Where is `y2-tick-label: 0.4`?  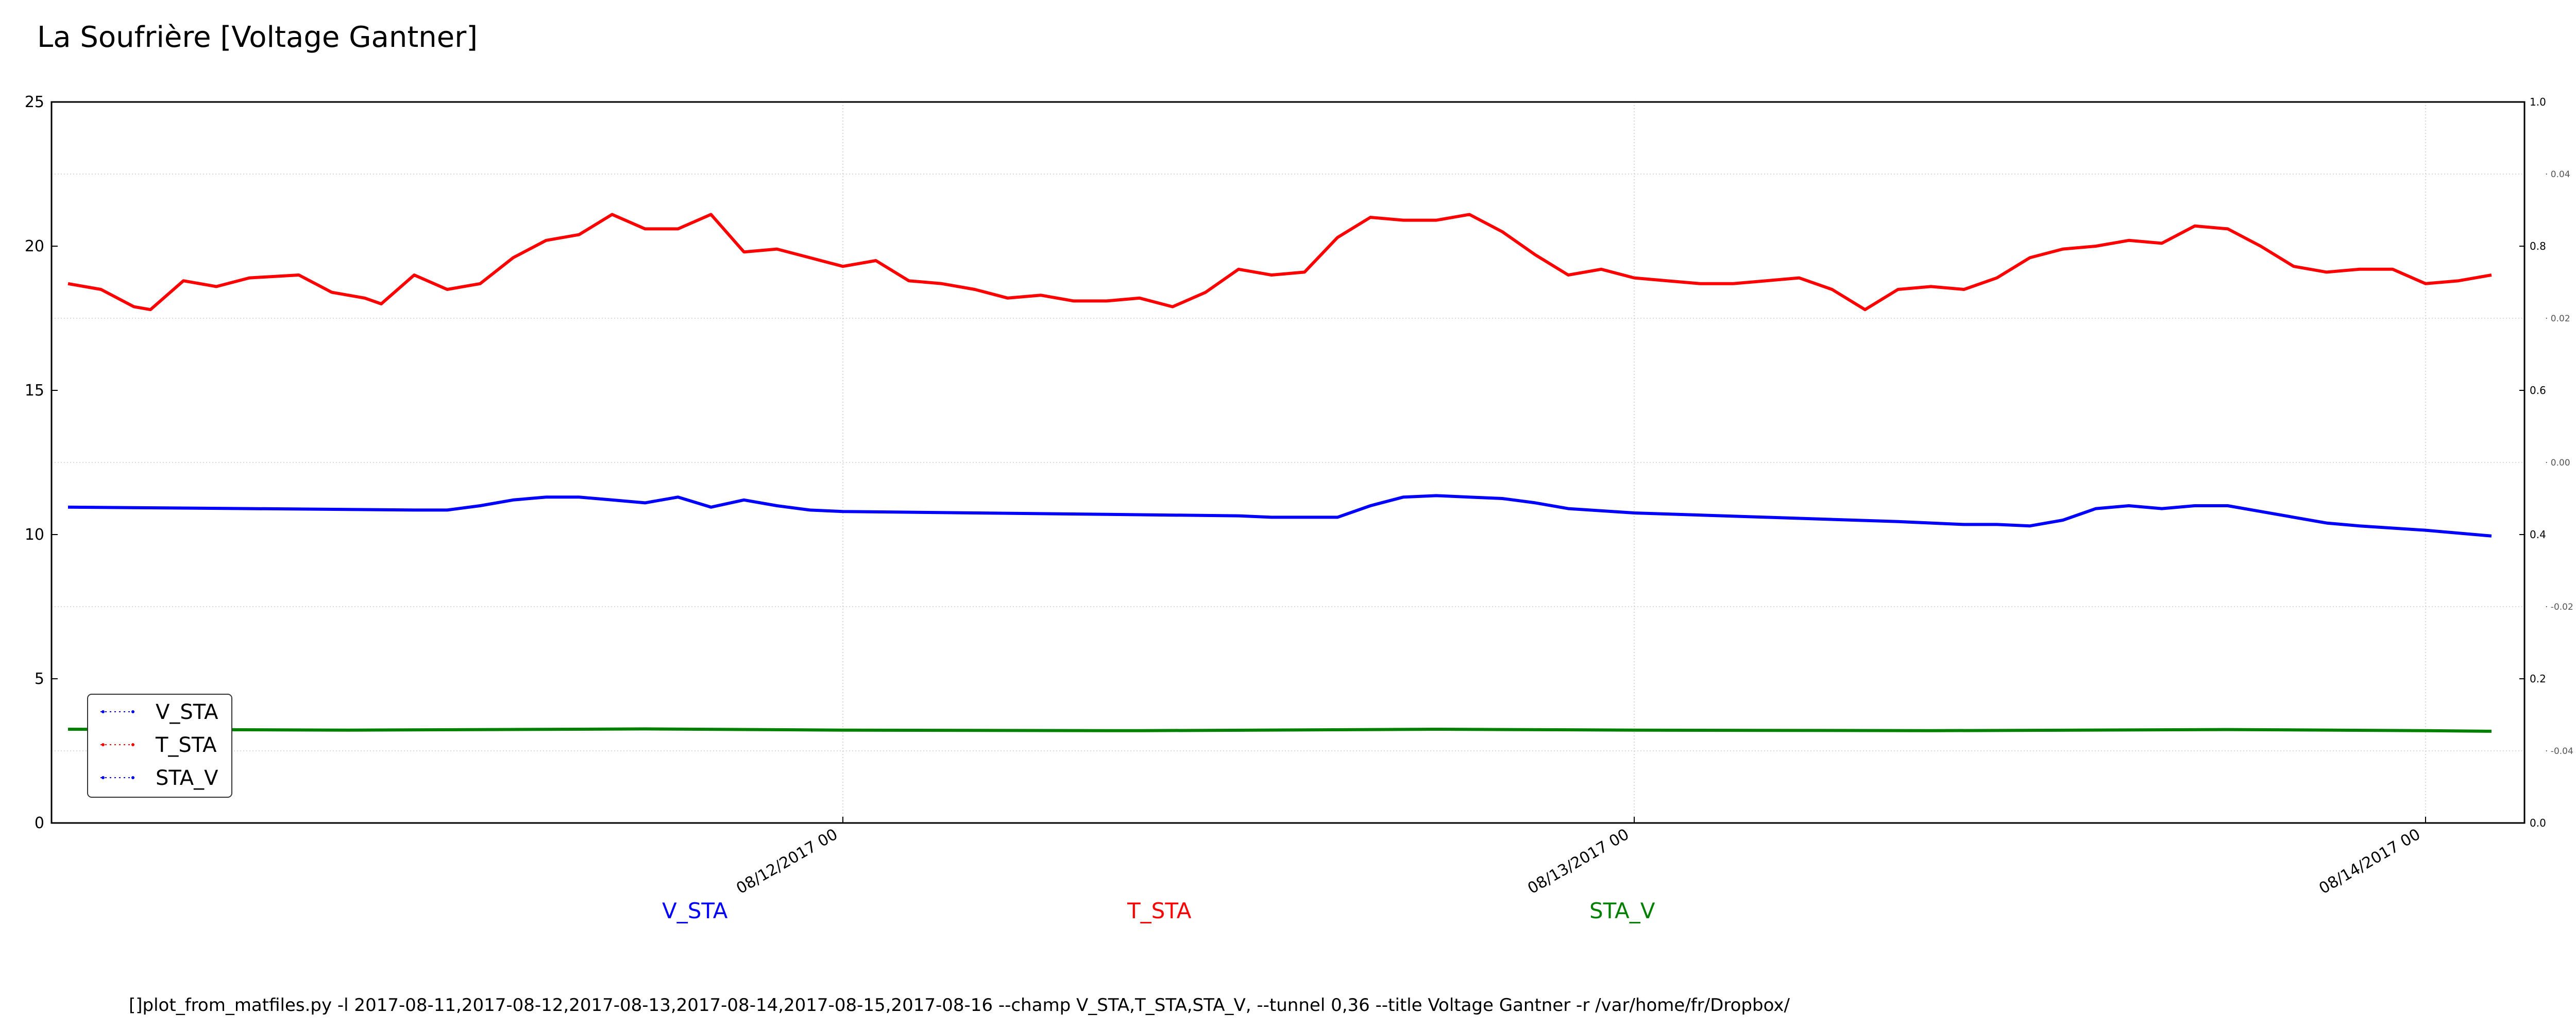
y2-tick-label: 0.4 is located at coordinates (2538, 534).